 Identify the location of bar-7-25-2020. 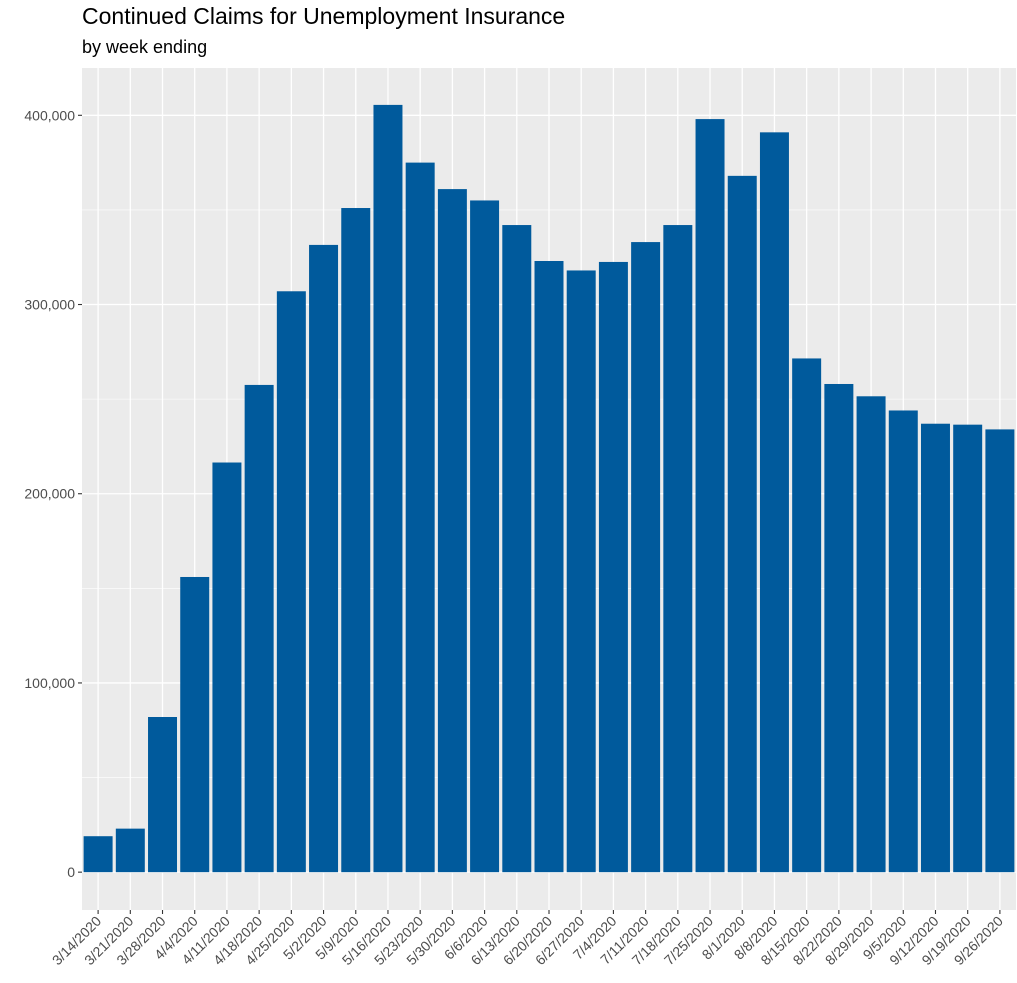
(710, 496).